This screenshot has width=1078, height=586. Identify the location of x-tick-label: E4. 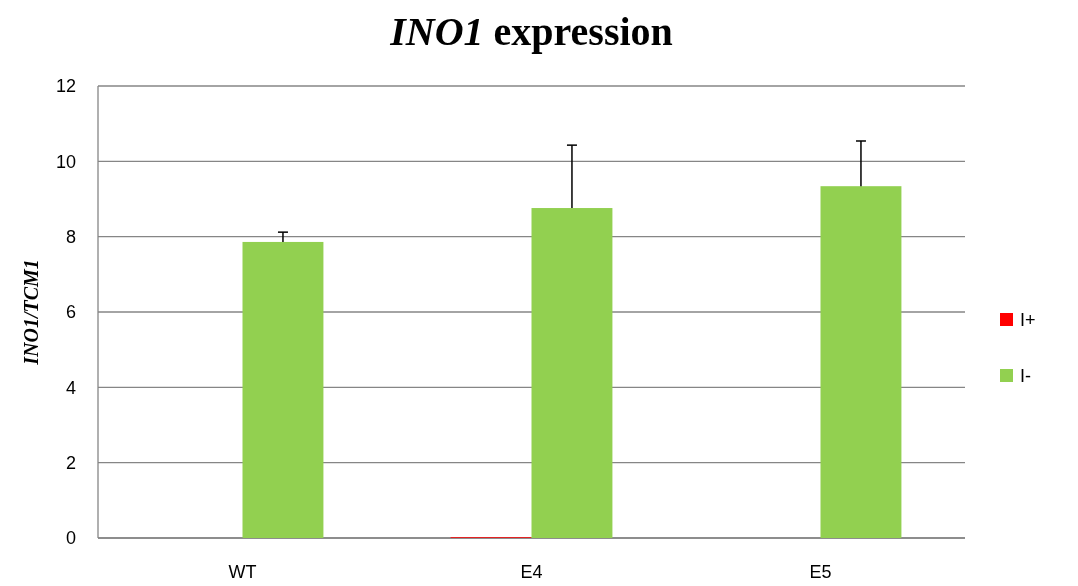
(531, 572).